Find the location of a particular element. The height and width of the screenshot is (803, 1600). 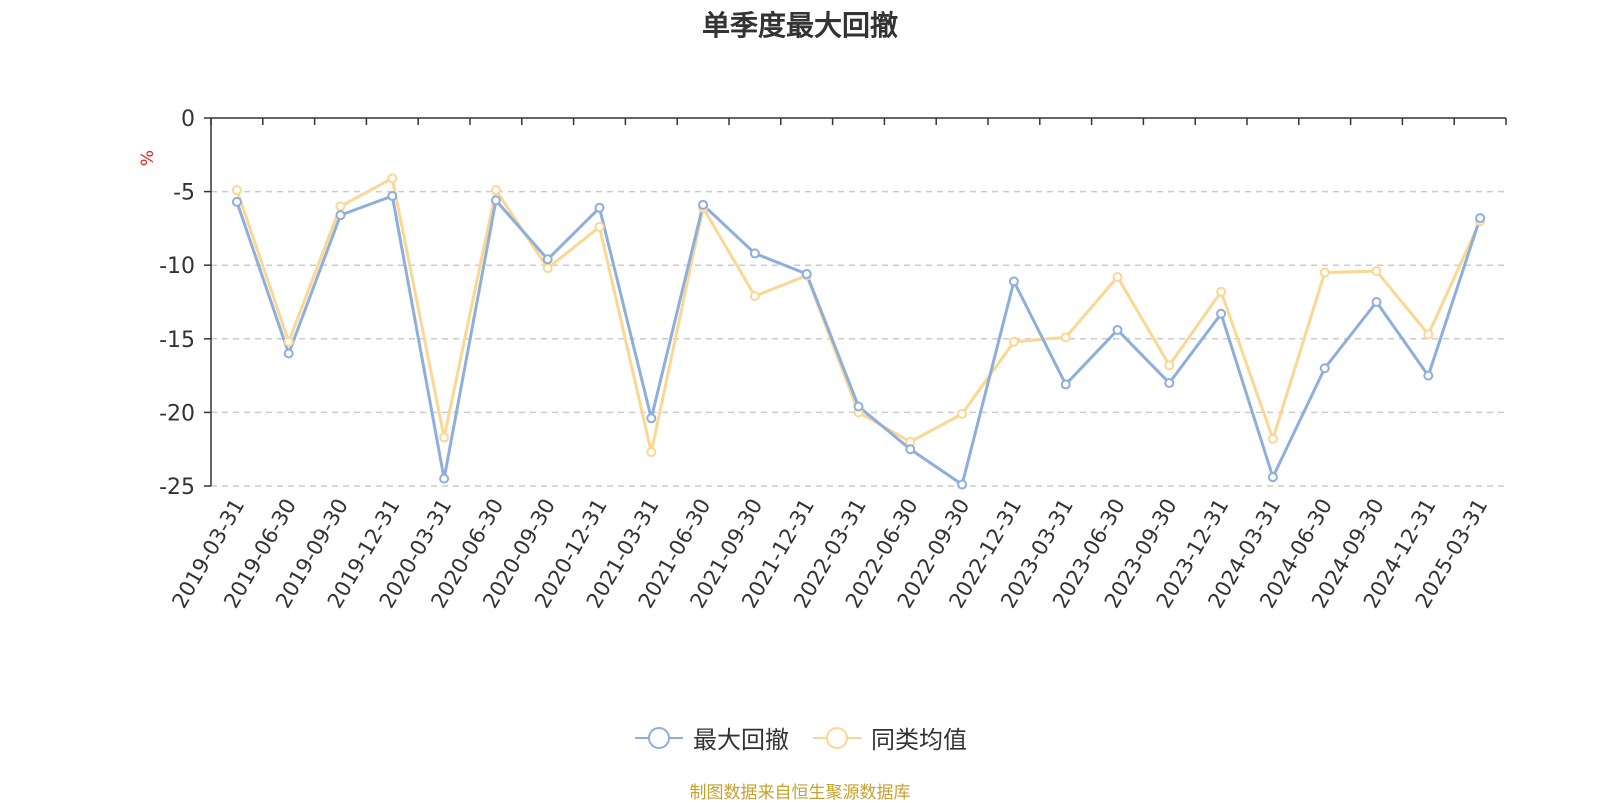

chart-title: 单季度最大回撤 is located at coordinates (799, 25).